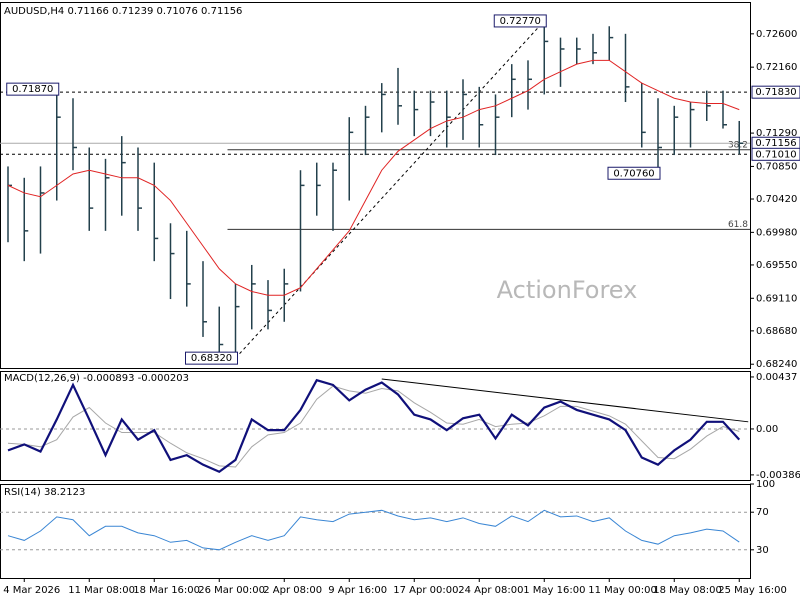 The image size is (800, 600). I want to click on signal-line, so click(373, 426).